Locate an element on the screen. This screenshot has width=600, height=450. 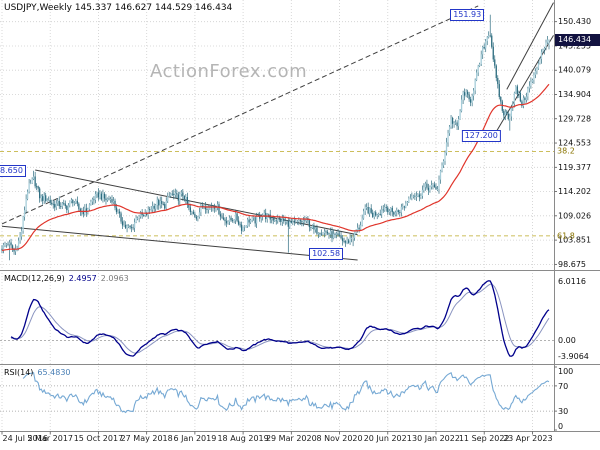
axis-label: 134.904 is located at coordinates (574, 94).